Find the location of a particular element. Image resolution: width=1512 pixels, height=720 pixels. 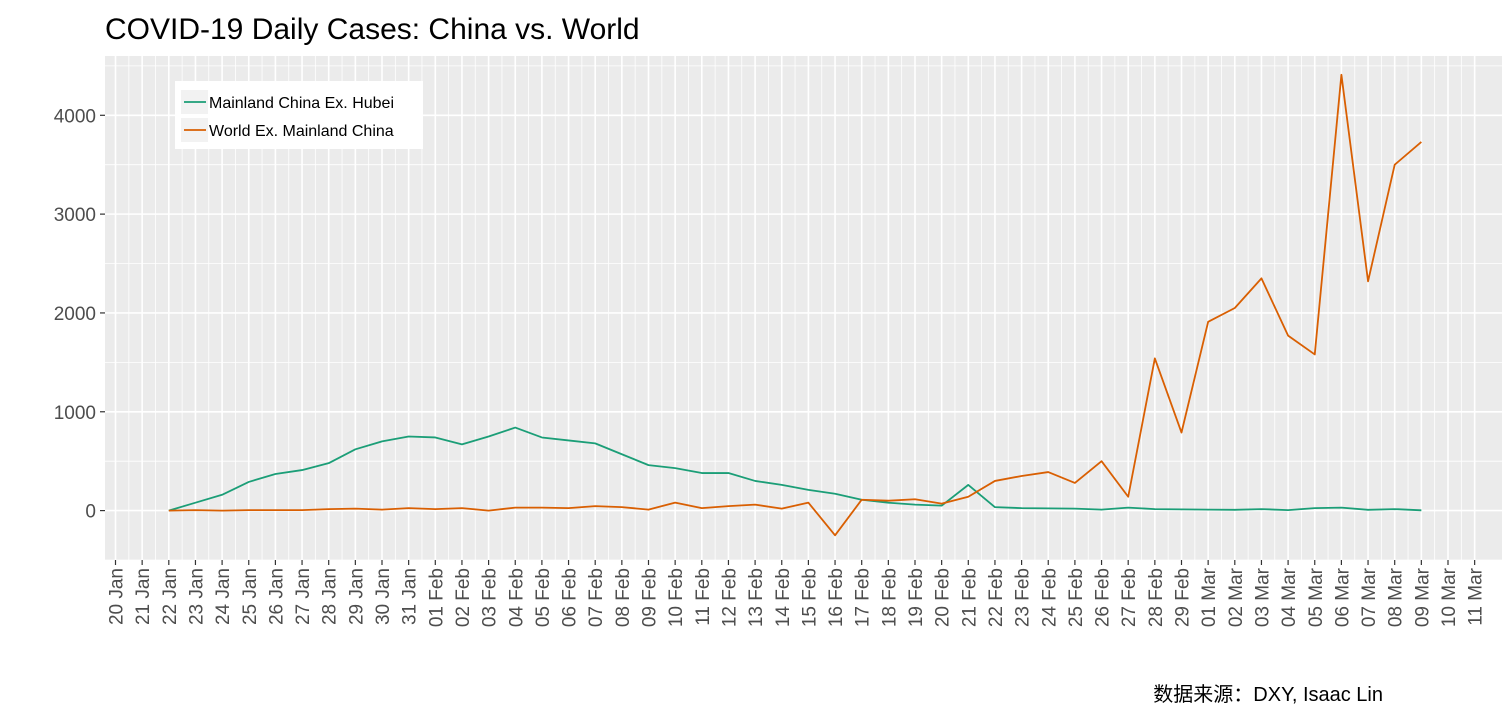

x-tick-label: 29 Feb is located at coordinates (1183, 597).